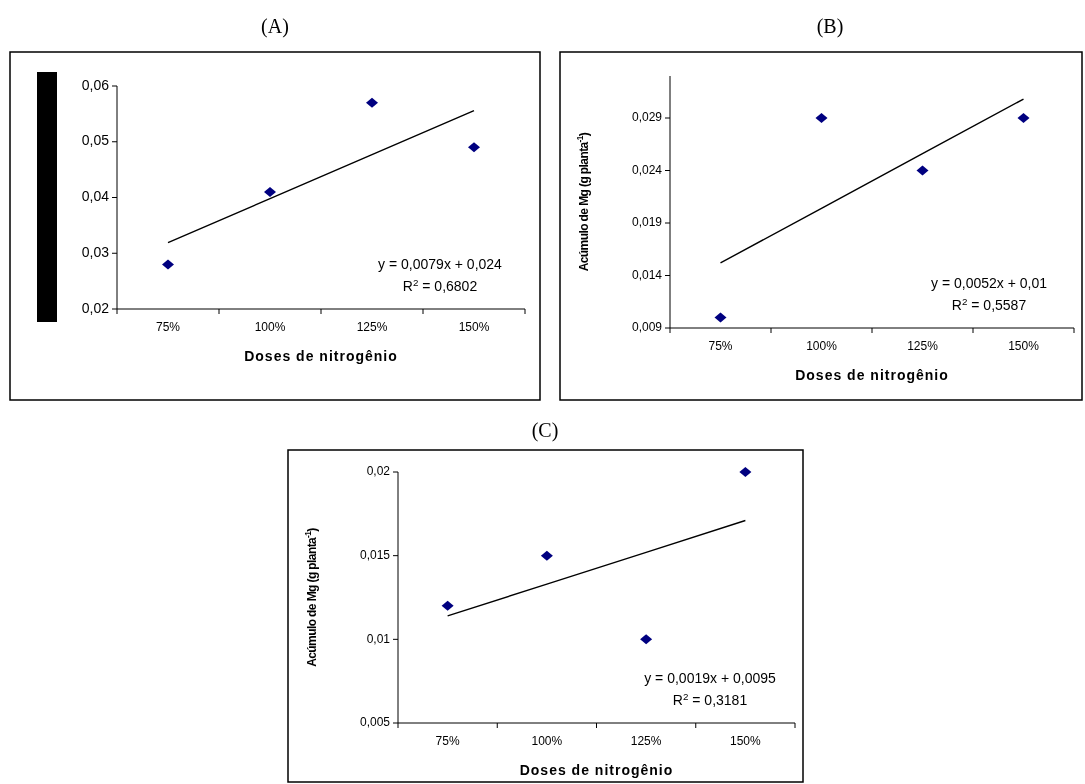  Describe the element at coordinates (647, 169) in the screenshot. I see `y-tick-label: 0,024` at that location.